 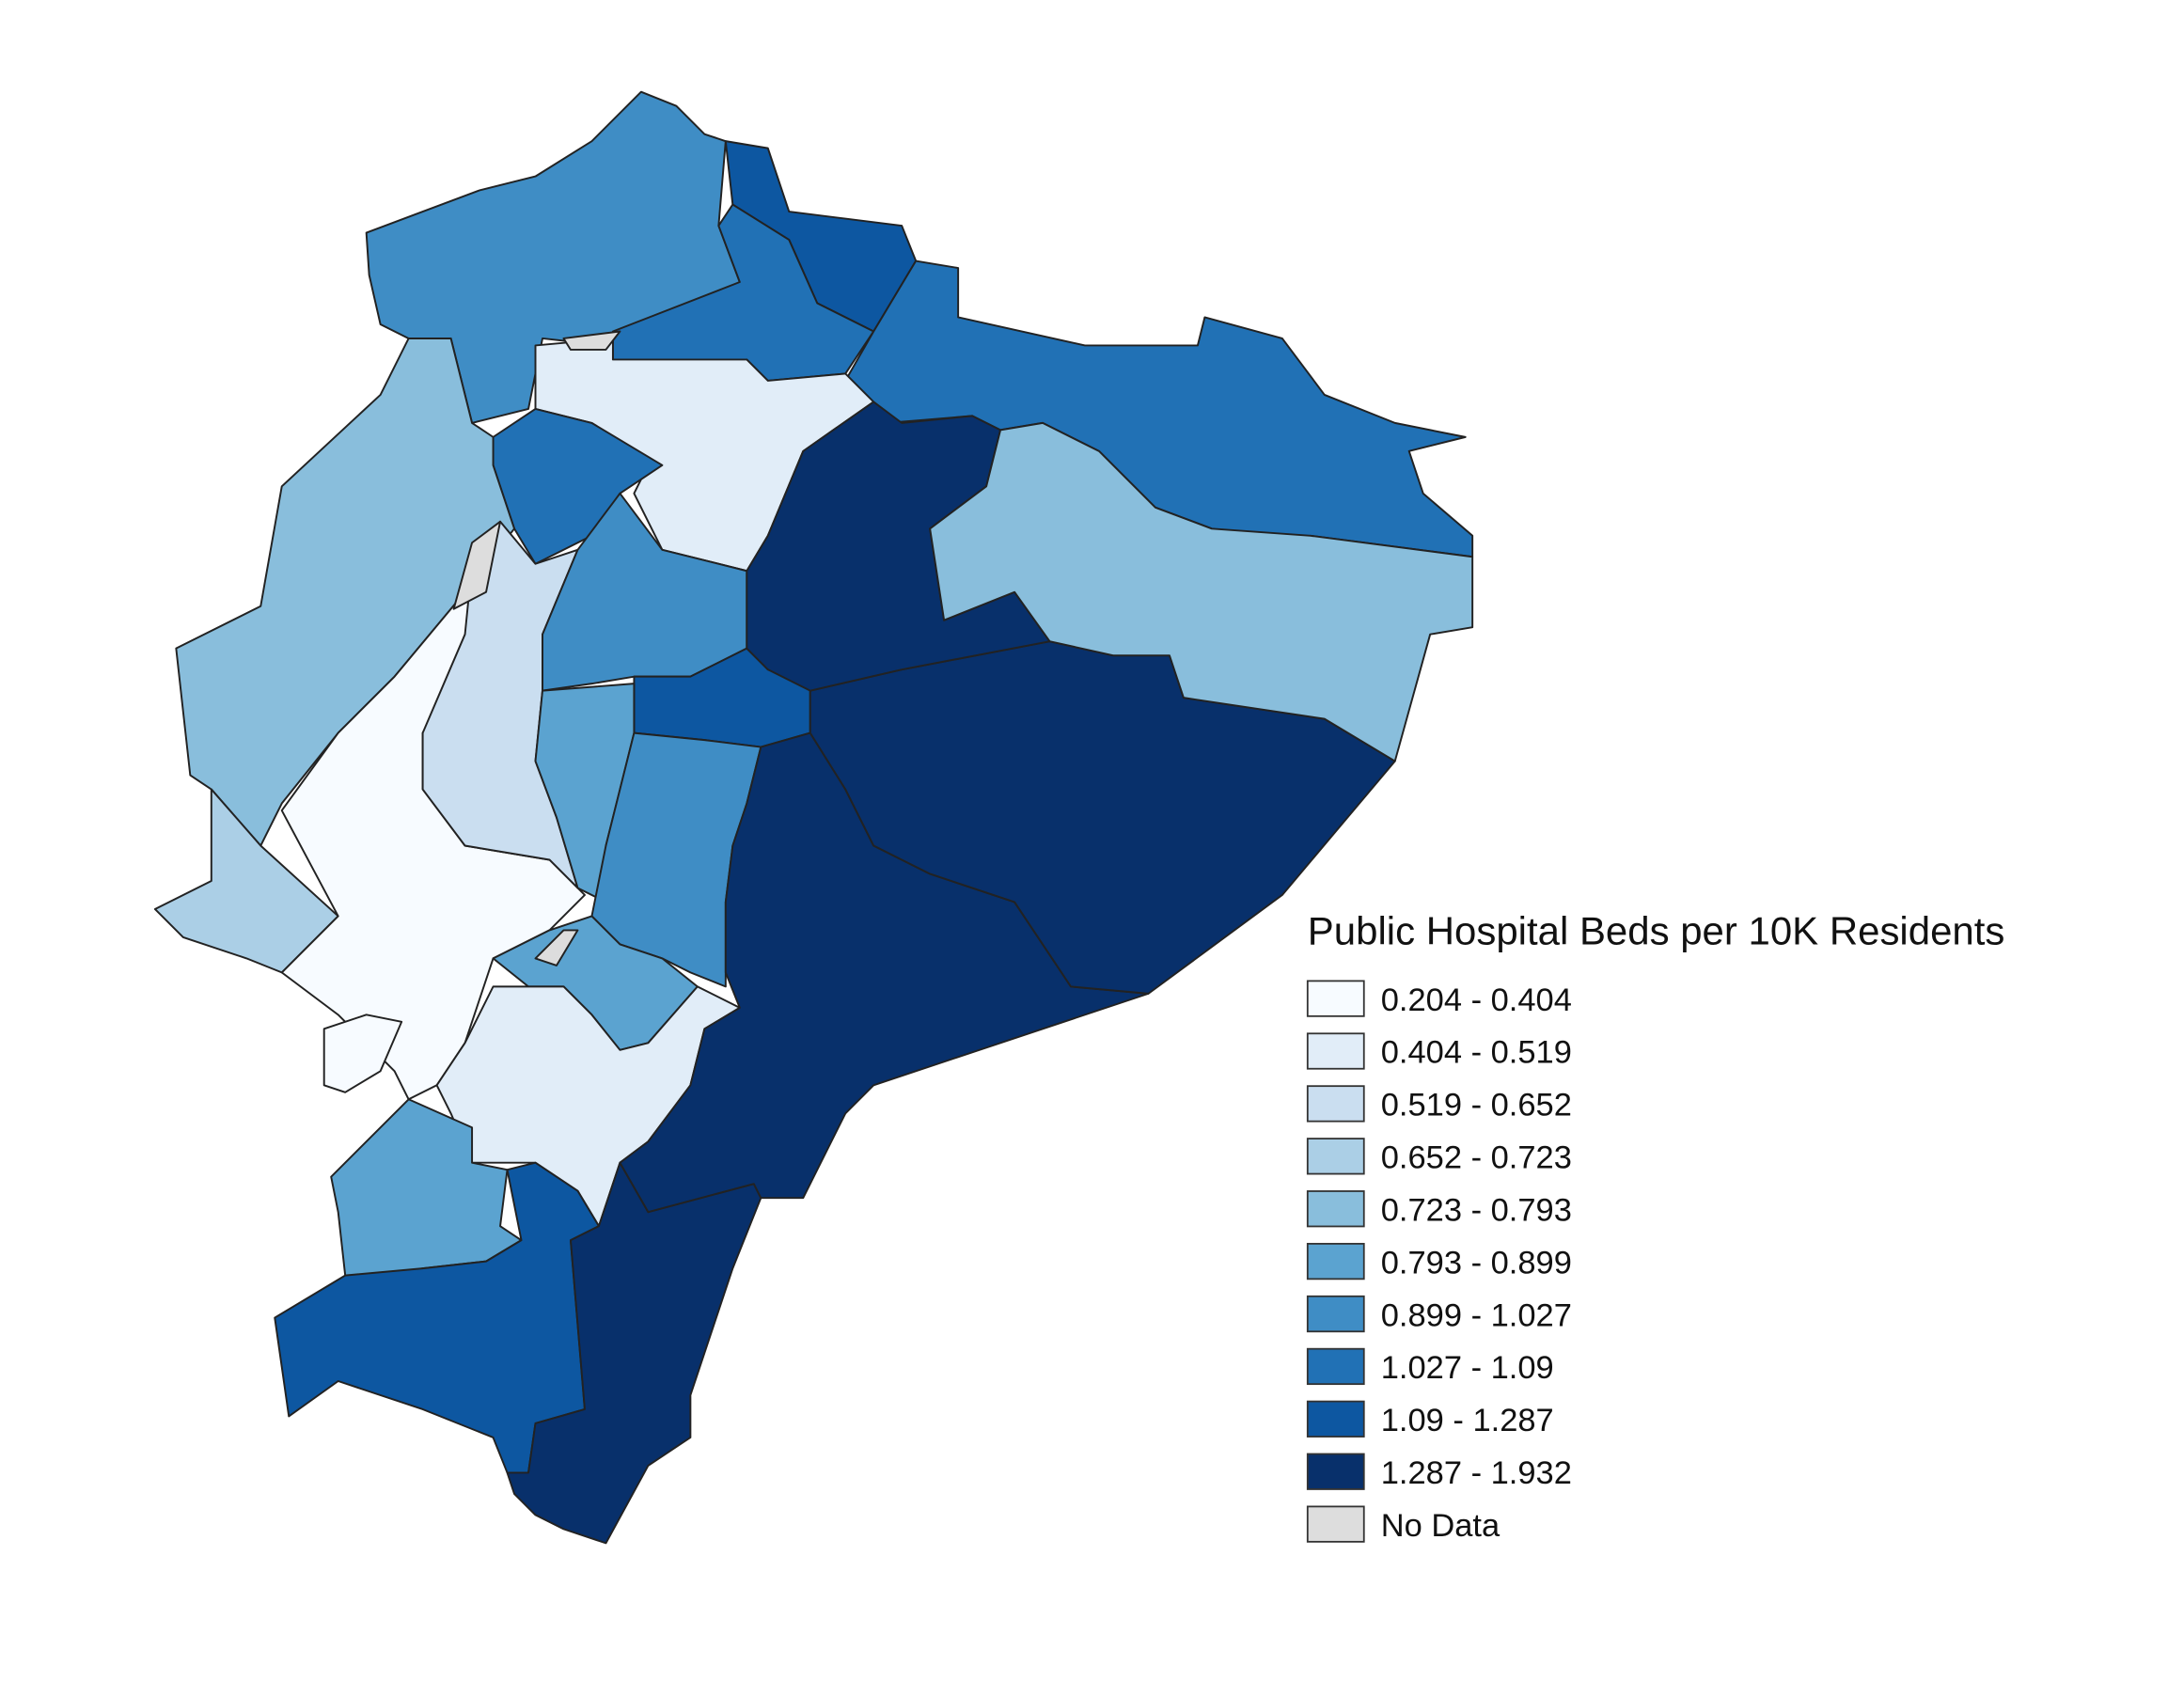 I want to click on legend-label: 0.793 - 0.899, so click(x=1476, y=1263).